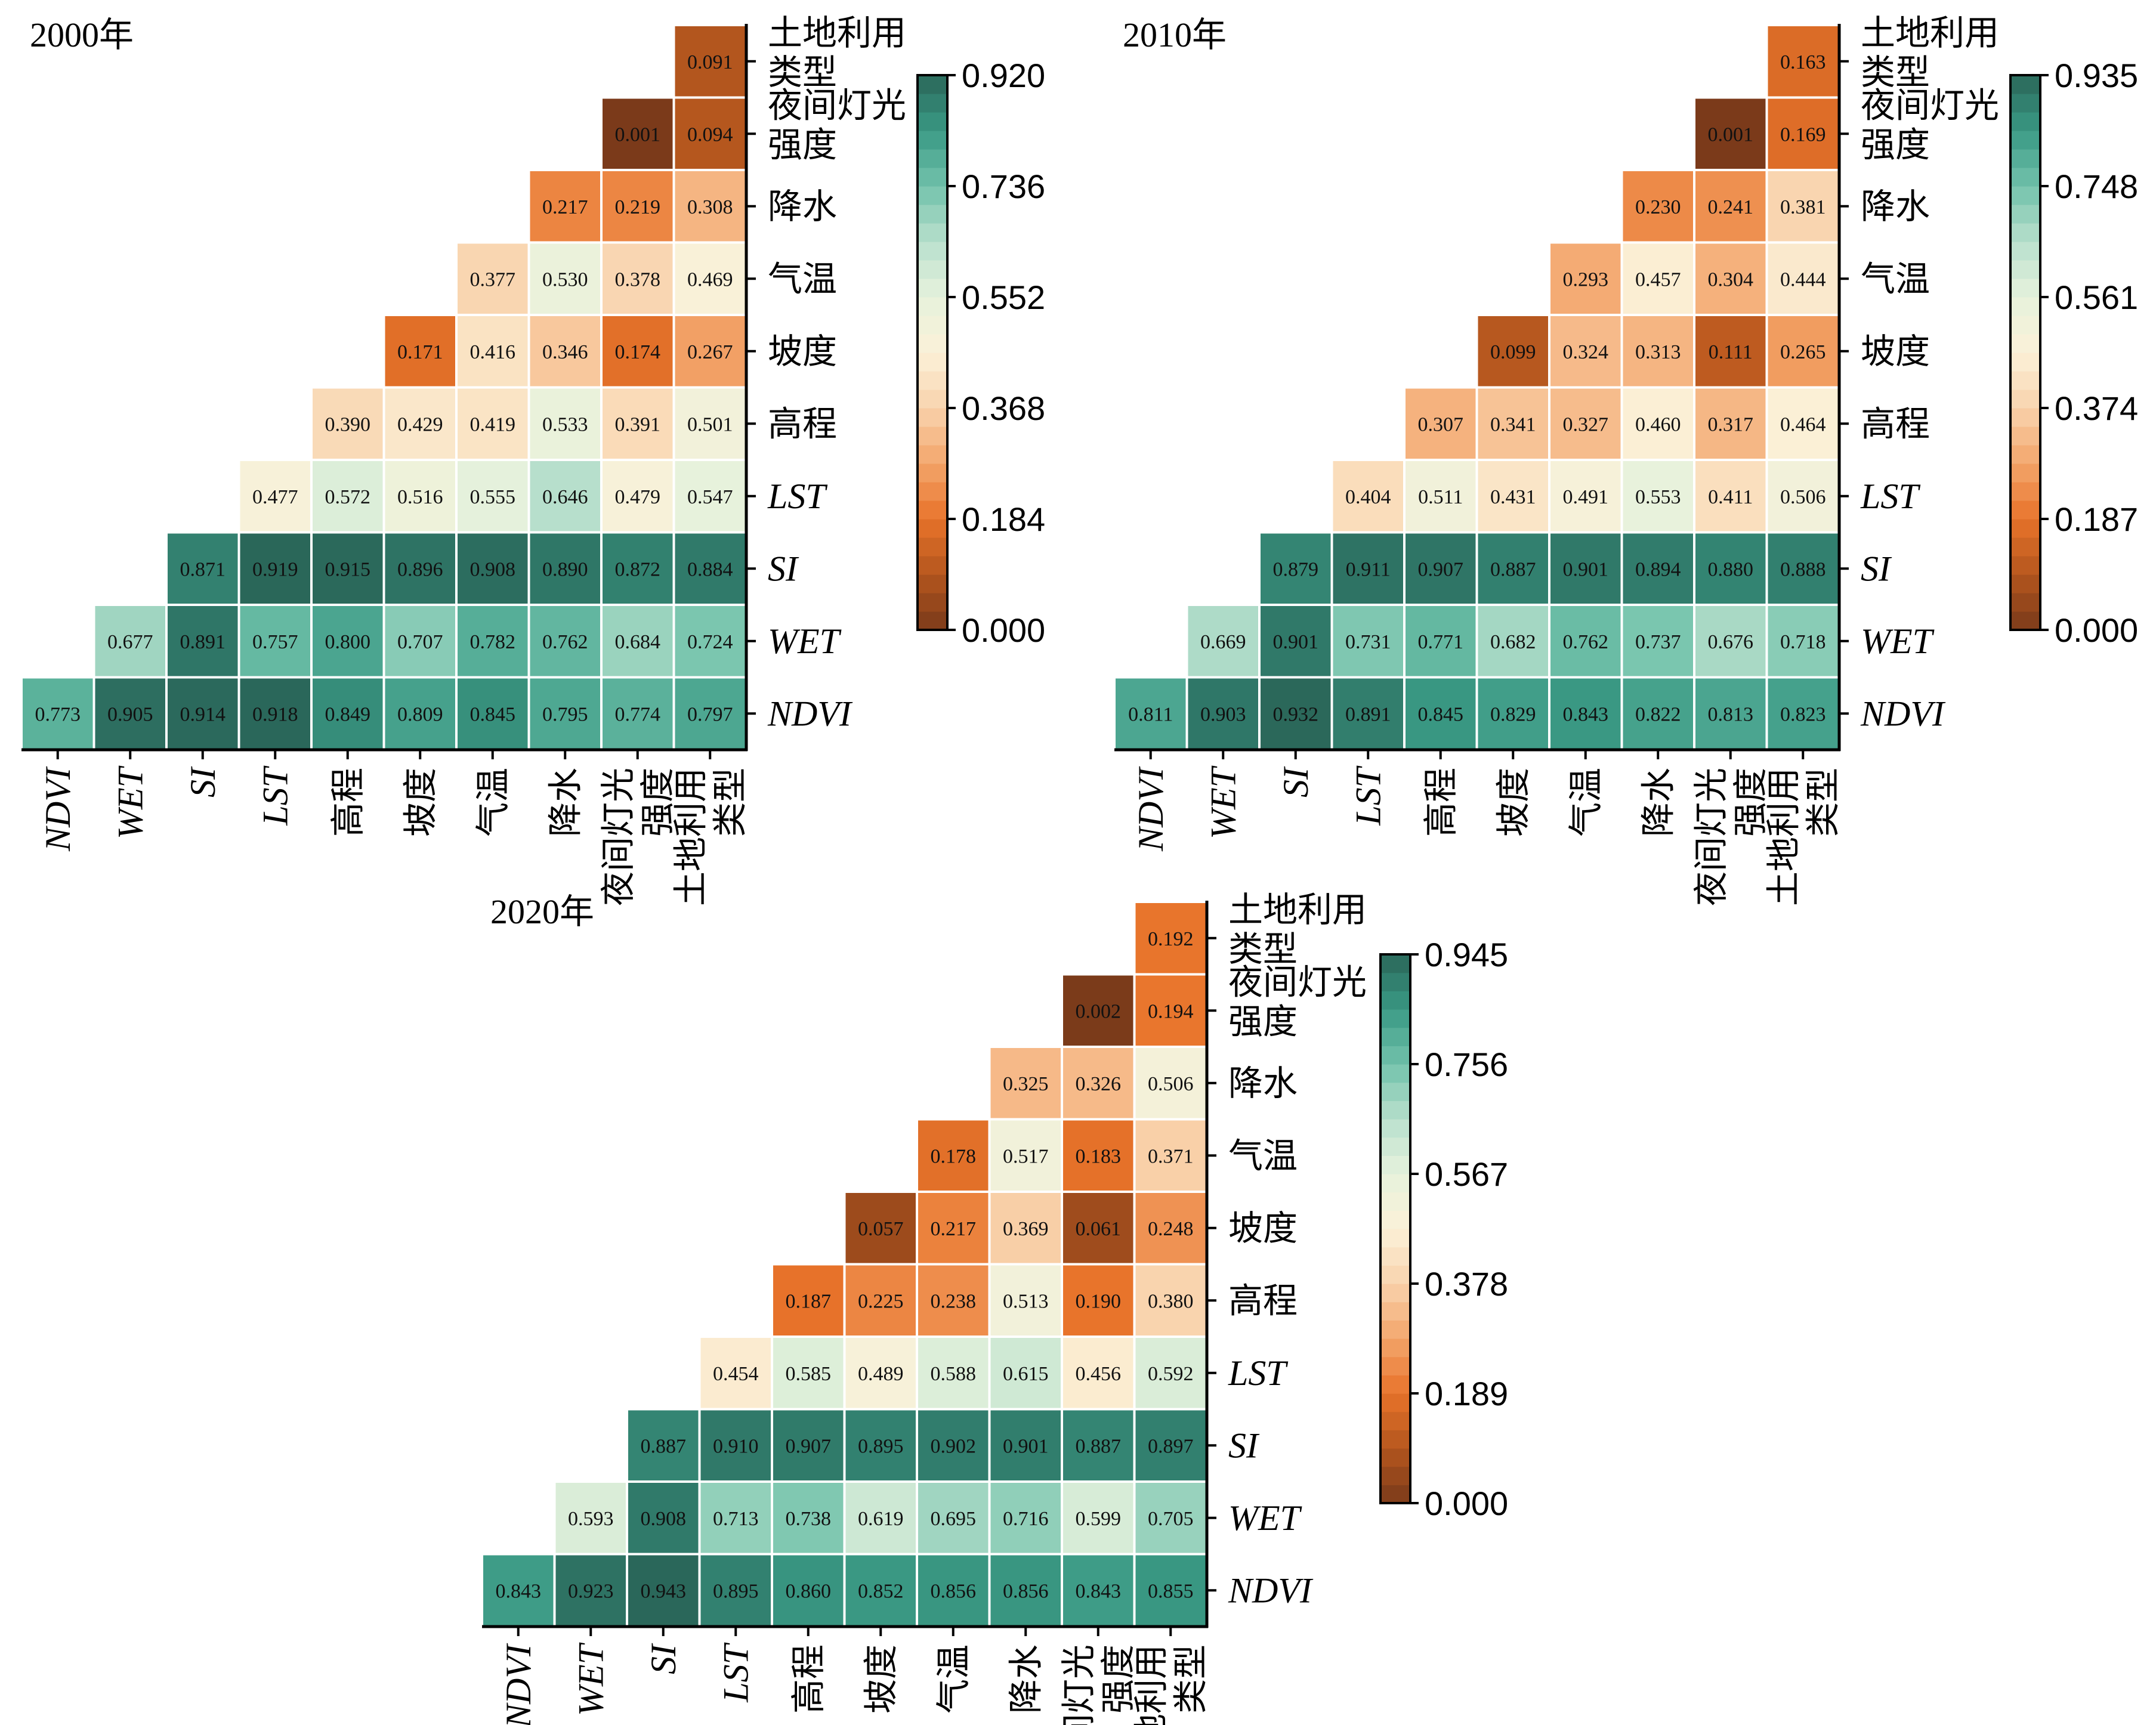 The image size is (2156, 1725). What do you see at coordinates (1078, 1684) in the screenshot?
I see `x-tick-label: 夜间灯光` at bounding box center [1078, 1684].